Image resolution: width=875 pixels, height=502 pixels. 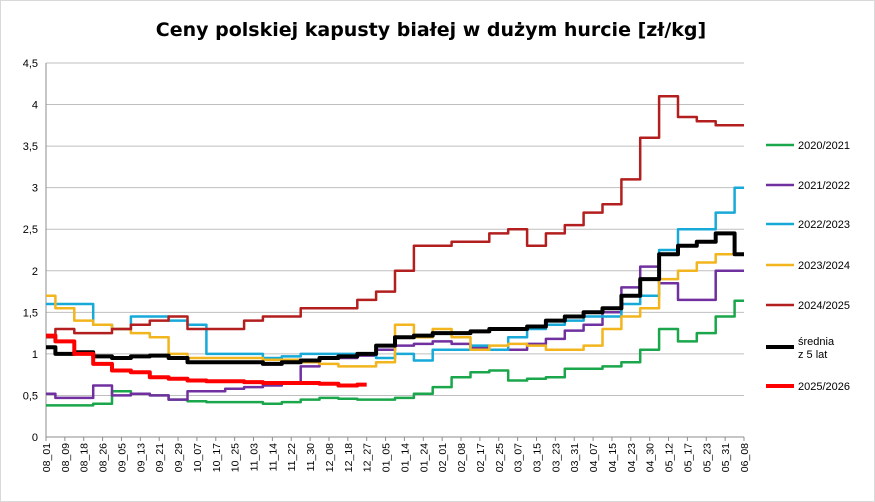 I want to click on x-tick-label: 03_07, so click(x=519, y=457).